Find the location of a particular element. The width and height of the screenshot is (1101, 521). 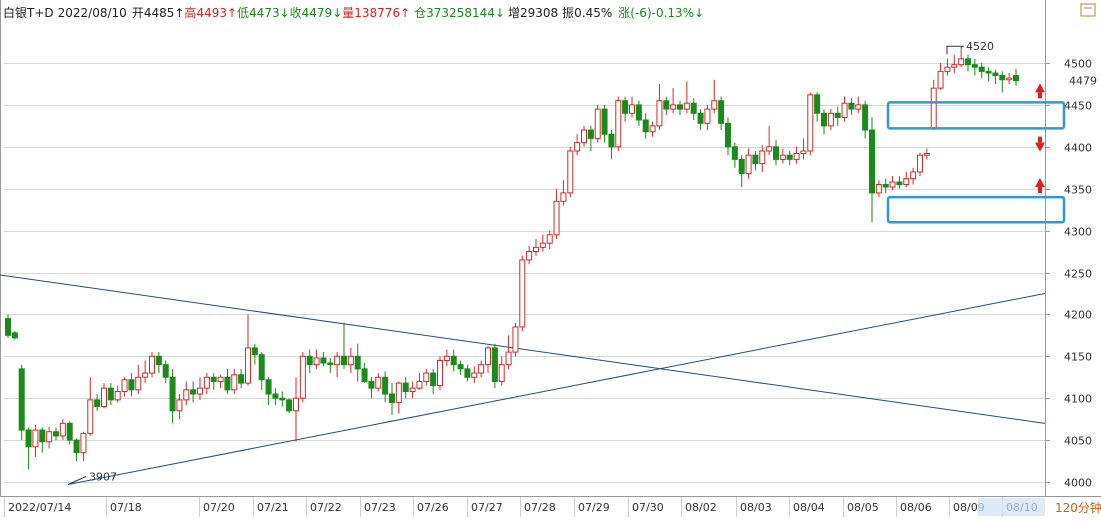

time-tick-label: 08/05 is located at coordinates (863, 507).